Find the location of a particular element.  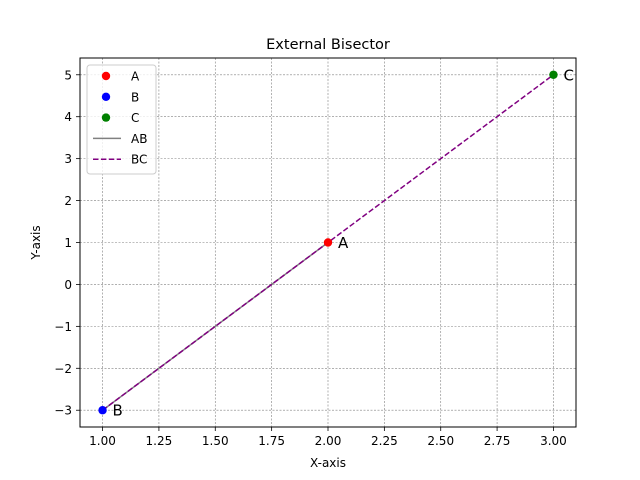

x-ticks: 1.00 1.25 1.50 1.75 2.00 2.25 2.50 2.75 3.00 is located at coordinates (328, 437).